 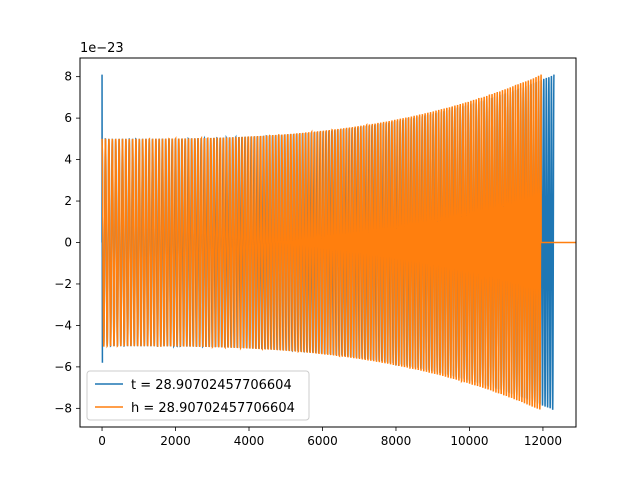 I want to click on y-tick-label: 0, so click(x=68, y=243).